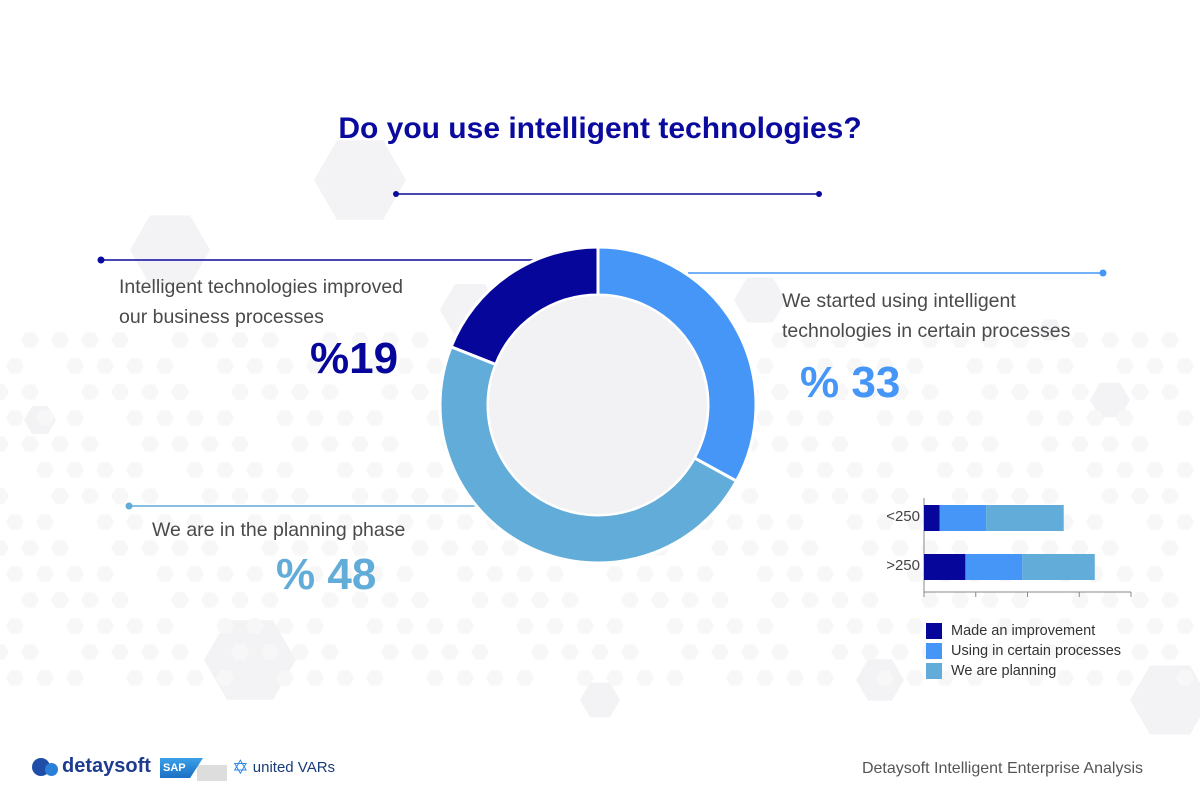 Image resolution: width=1200 pixels, height=800 pixels. What do you see at coordinates (1036, 651) in the screenshot?
I see `legend-label: Using in certain processes` at bounding box center [1036, 651].